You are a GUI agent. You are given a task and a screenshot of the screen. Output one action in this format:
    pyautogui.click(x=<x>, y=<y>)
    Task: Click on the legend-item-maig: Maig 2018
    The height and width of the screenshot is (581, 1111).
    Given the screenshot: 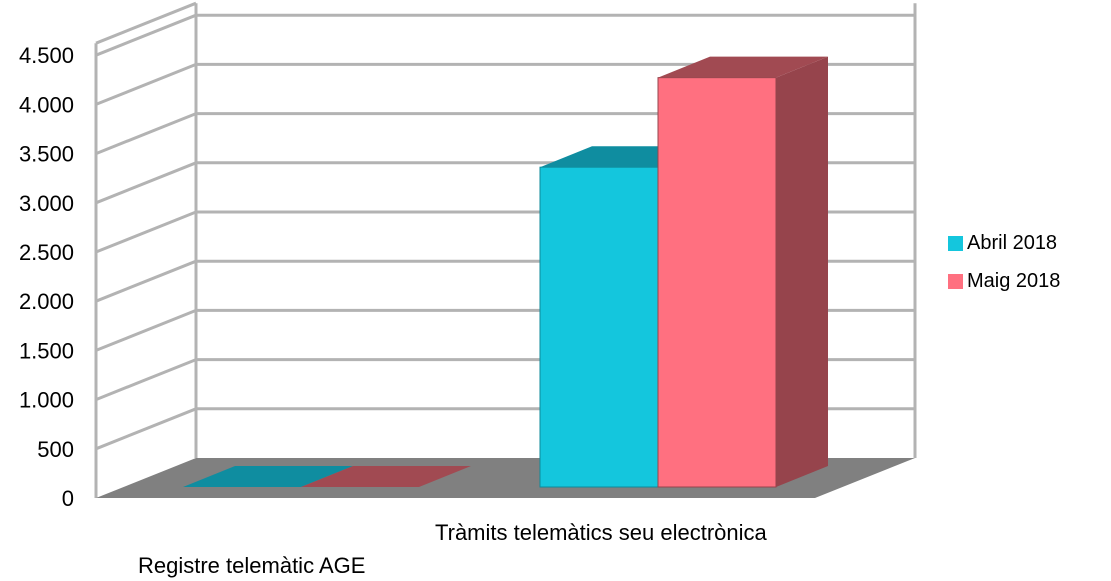 What is the action you would take?
    pyautogui.click(x=1004, y=281)
    